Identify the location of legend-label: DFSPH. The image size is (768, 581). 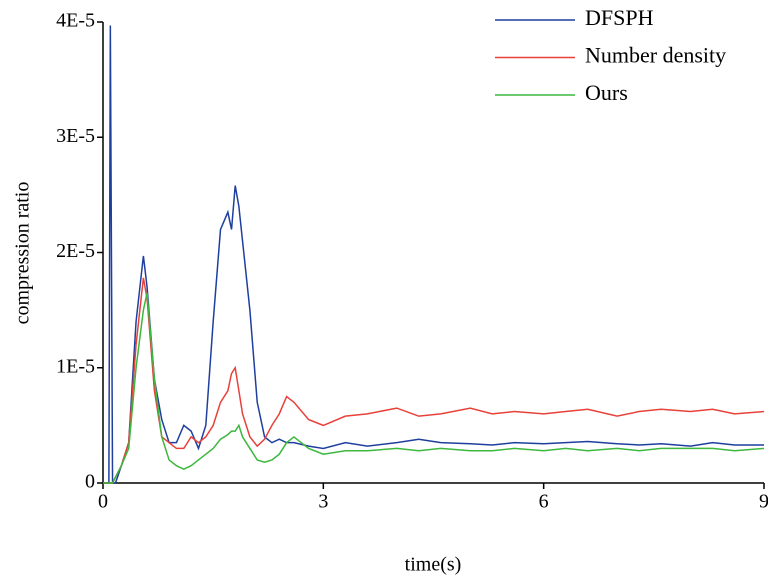
(619, 17).